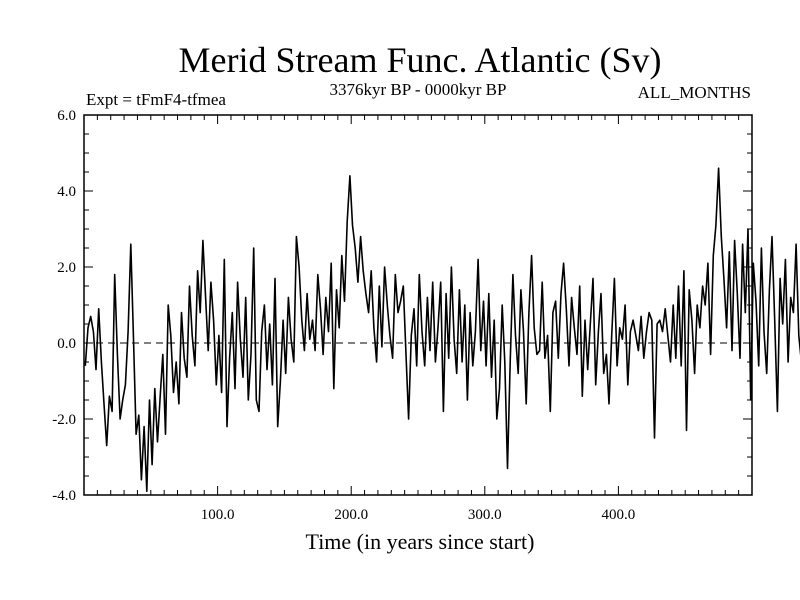  Describe the element at coordinates (351, 515) in the screenshot. I see `x-tick-label: 200.0` at that location.